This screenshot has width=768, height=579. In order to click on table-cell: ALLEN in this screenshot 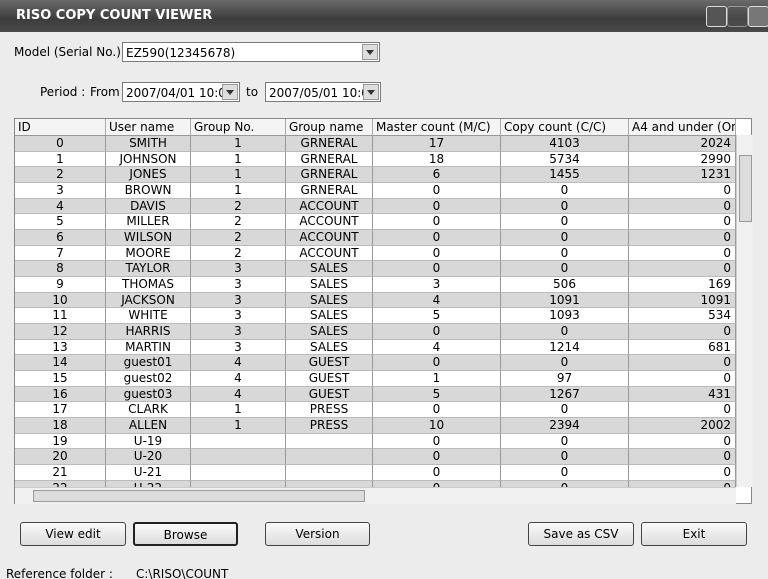, I will do `click(148, 426)`.